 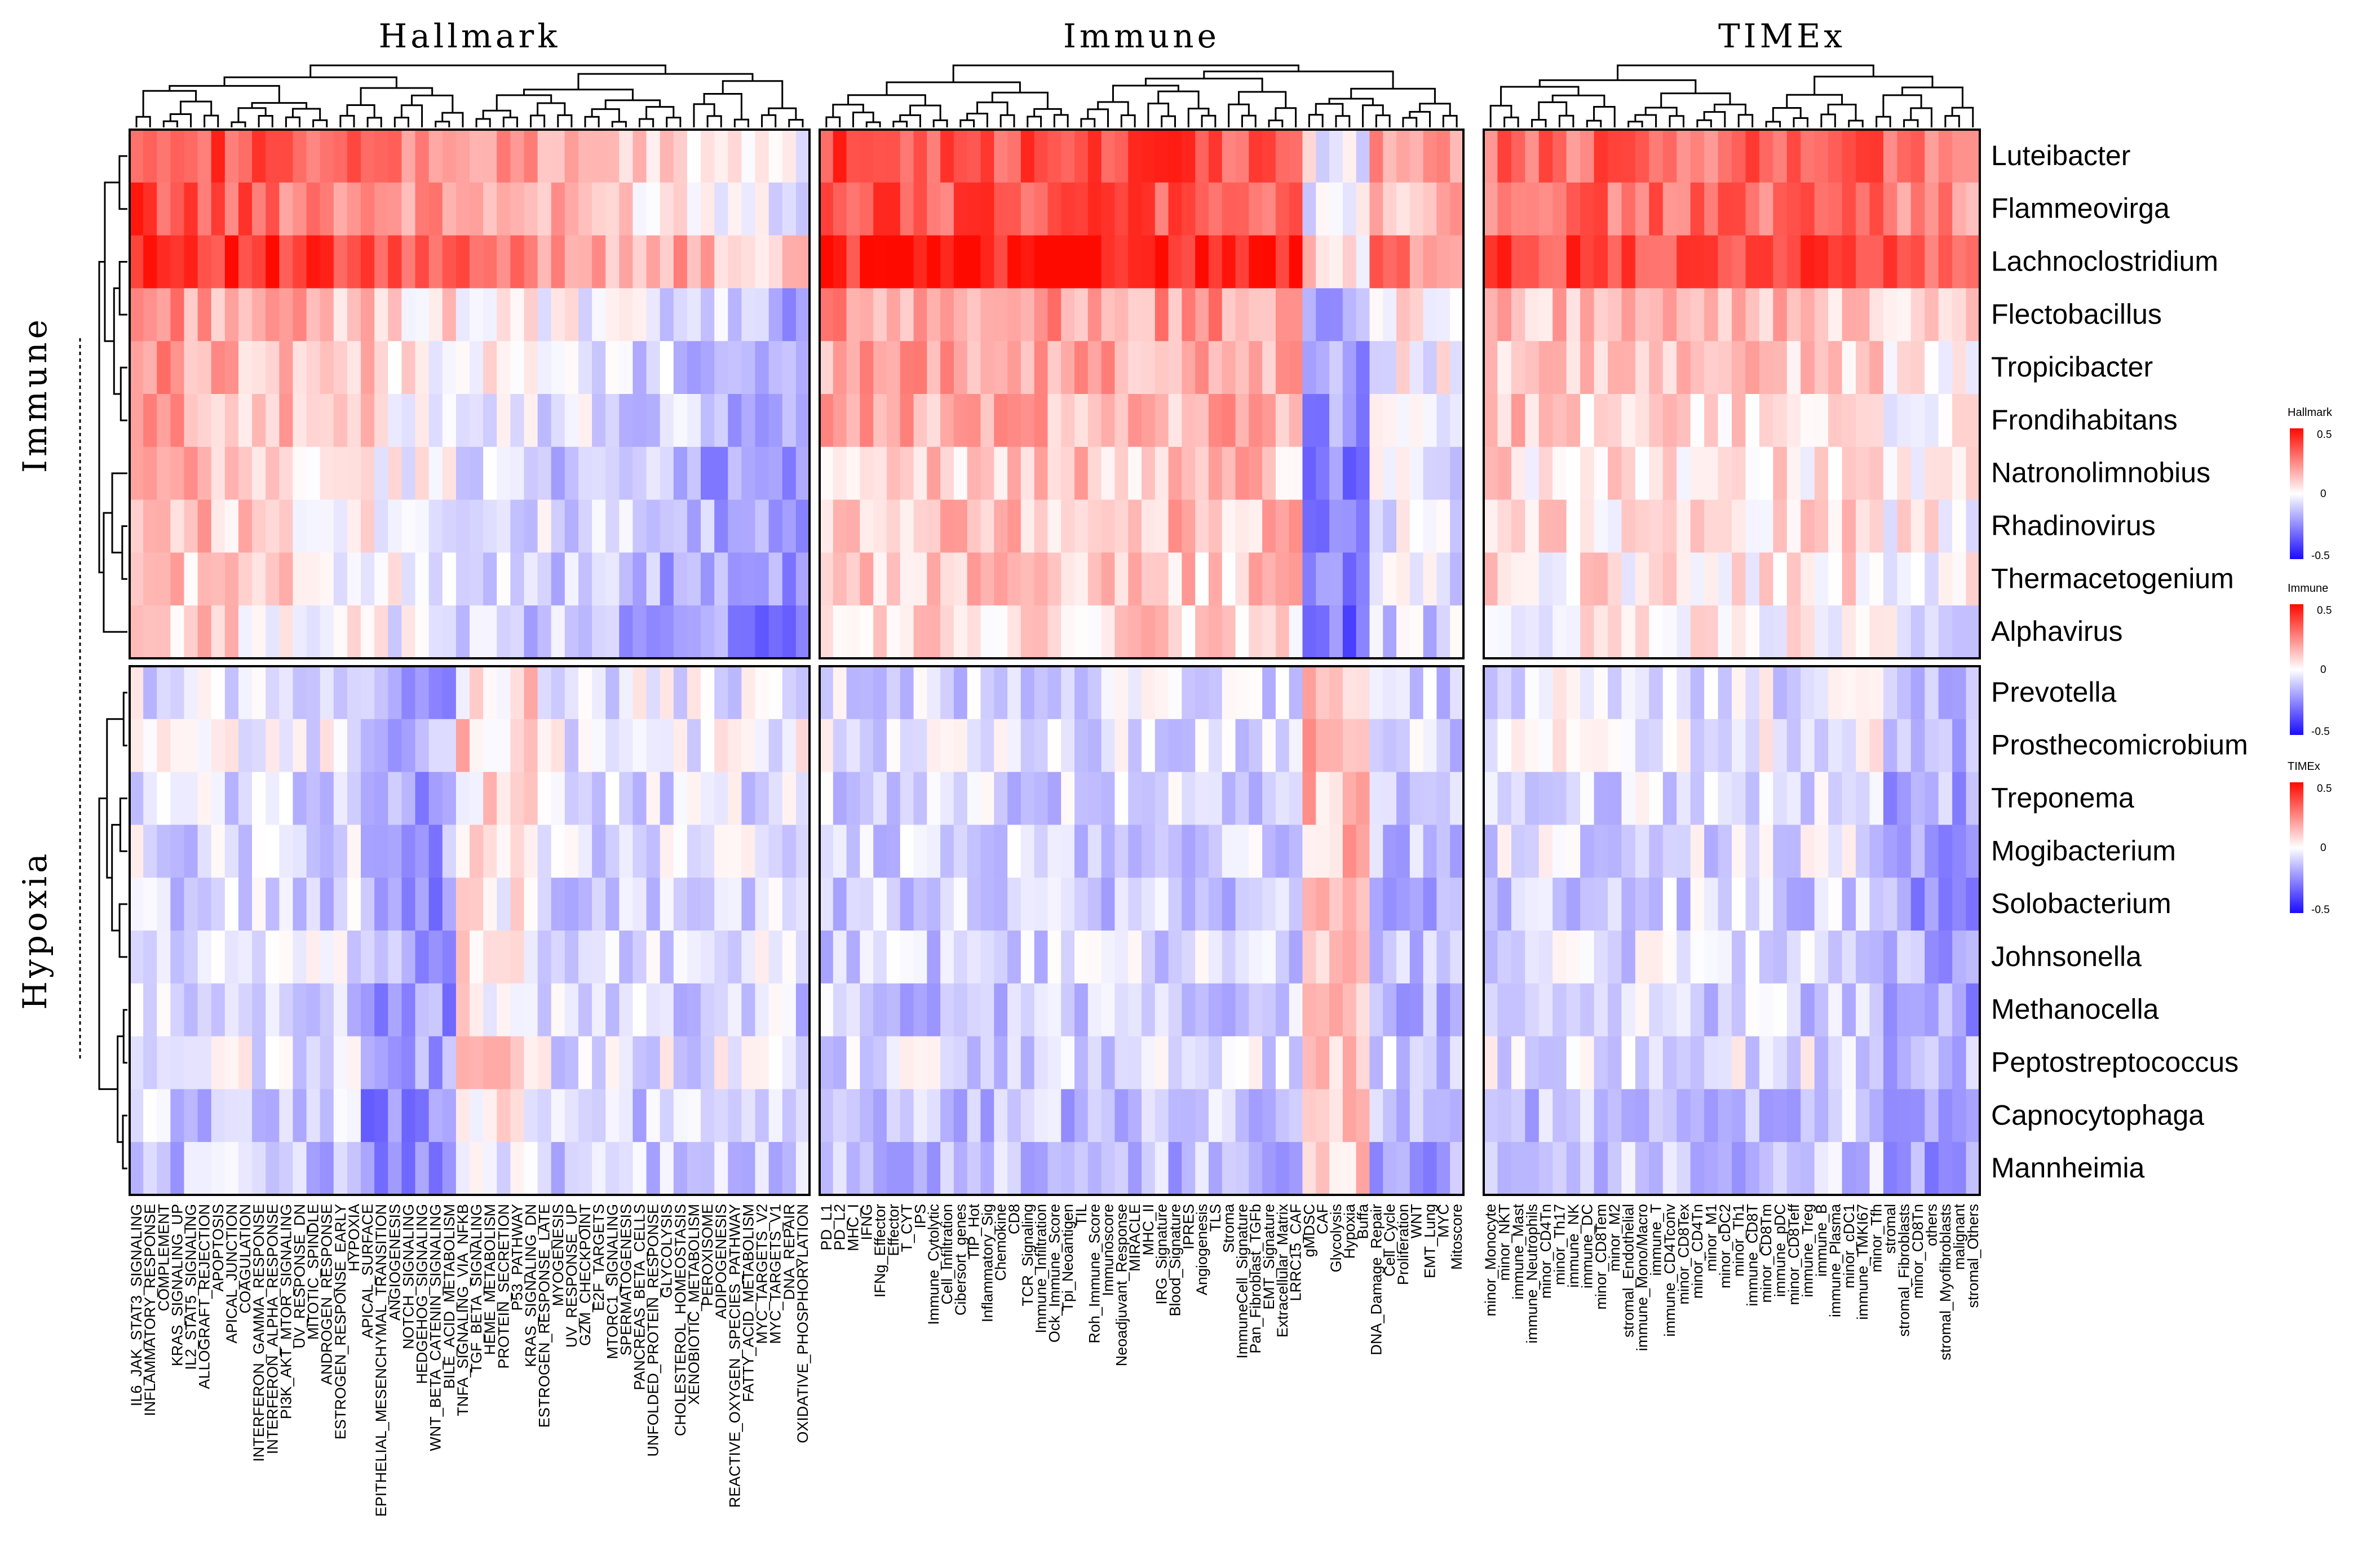 I want to click on row-label: Methanocella, so click(x=2075, y=1009).